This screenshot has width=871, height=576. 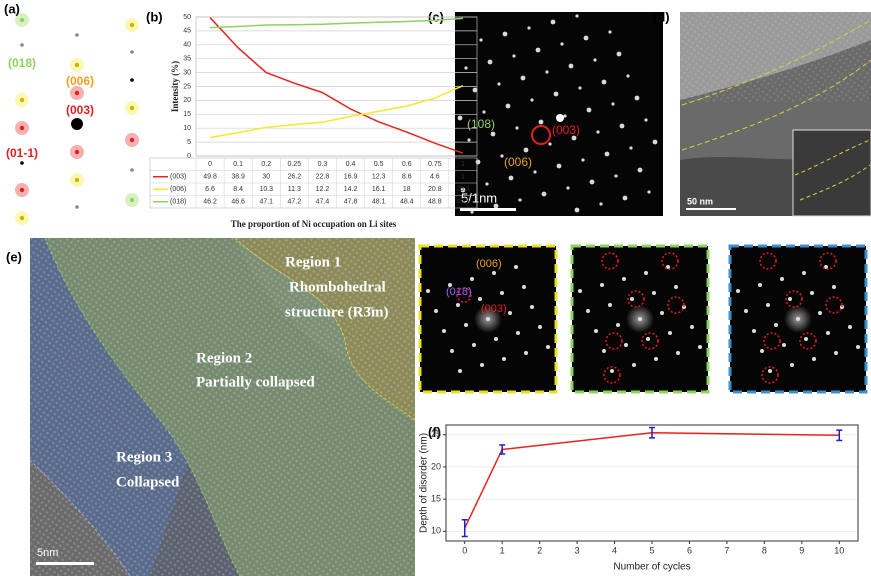 I want to click on x-tick-label: 10, so click(x=839, y=550).